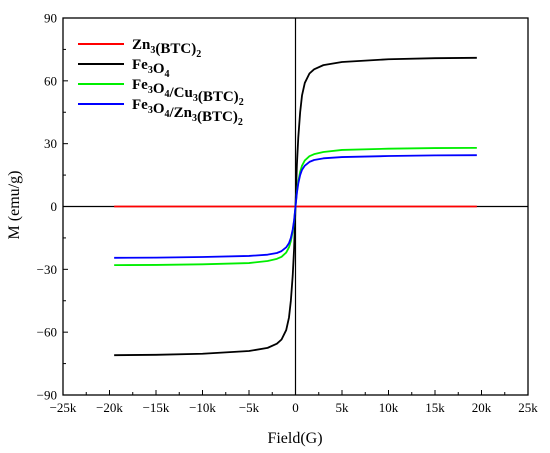 The height and width of the screenshot is (453, 550). I want to click on y-tick-label: −60, so click(47, 332).